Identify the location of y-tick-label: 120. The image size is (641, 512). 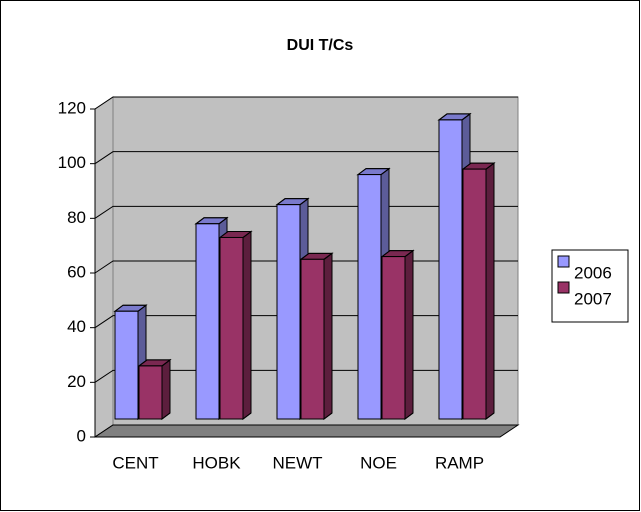
(72, 107).